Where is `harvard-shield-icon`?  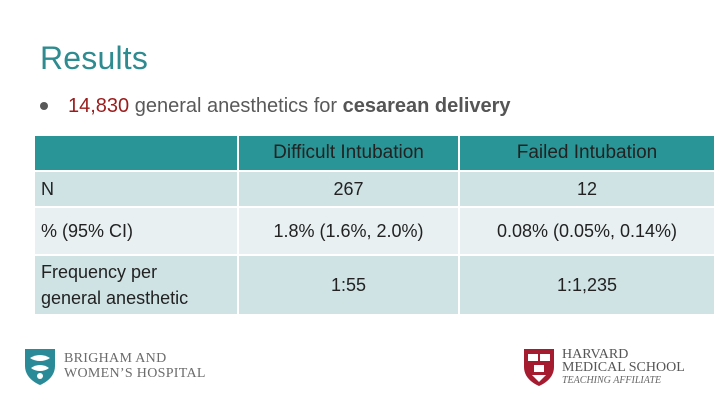 harvard-shield-icon is located at coordinates (539, 367).